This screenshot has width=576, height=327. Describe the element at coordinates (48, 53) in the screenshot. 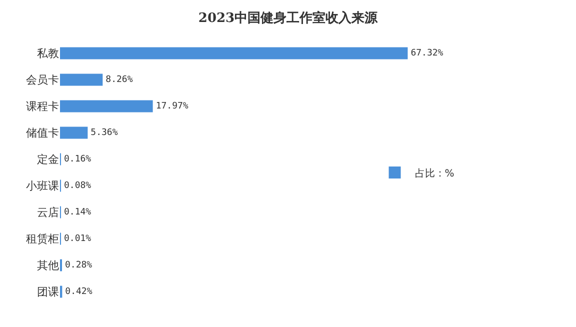

I see `y-tick-label: 私教` at that location.